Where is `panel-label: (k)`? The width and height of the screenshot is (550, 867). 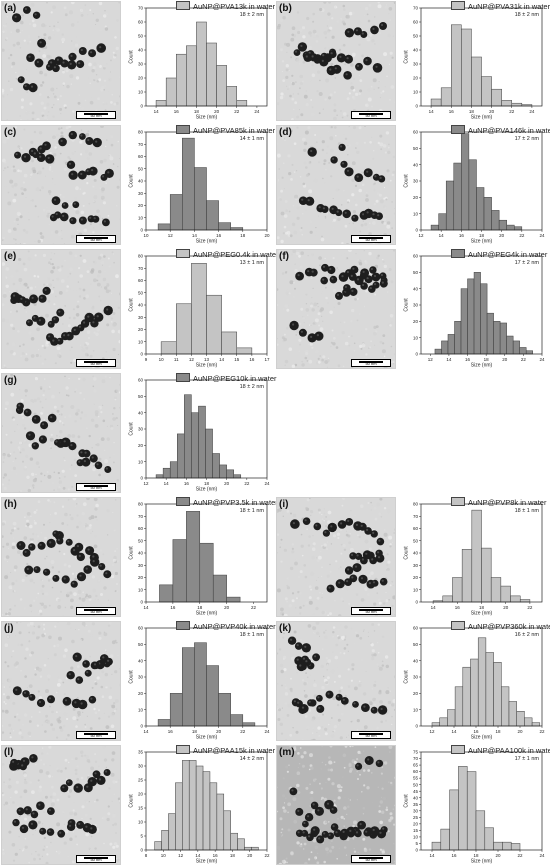 panel-label: (k) is located at coordinates (285, 628).